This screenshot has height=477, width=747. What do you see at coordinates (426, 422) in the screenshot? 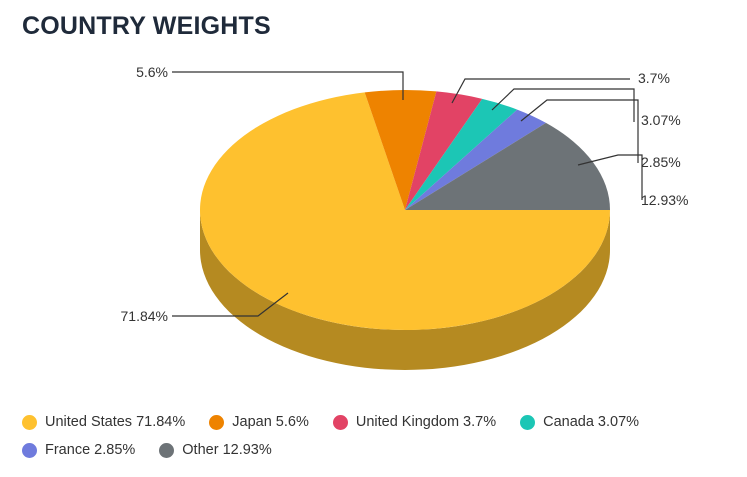
I see `legend-label: United Kingdom 3.7%` at bounding box center [426, 422].